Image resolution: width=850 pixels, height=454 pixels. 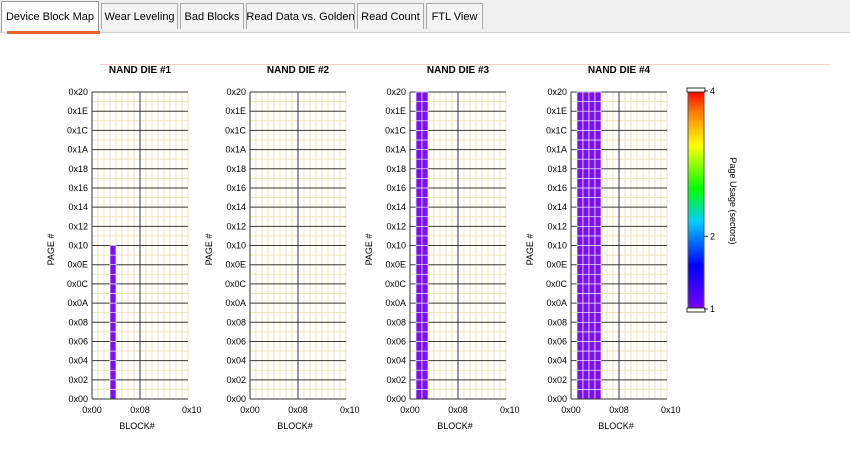 What do you see at coordinates (78, 399) in the screenshot?
I see `die1-y-tick-label: 0x00` at bounding box center [78, 399].